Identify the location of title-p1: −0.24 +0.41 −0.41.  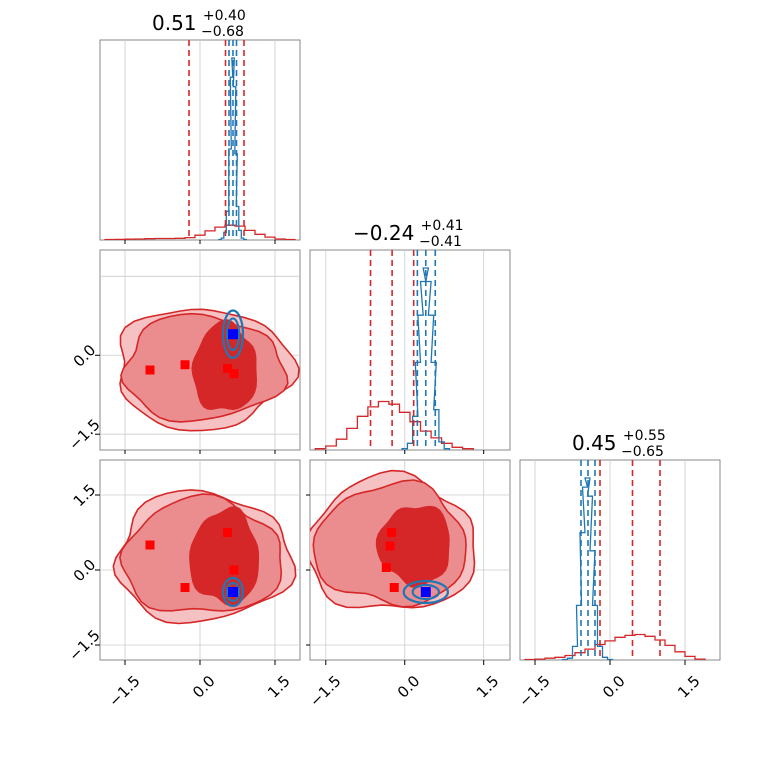
(411, 230).